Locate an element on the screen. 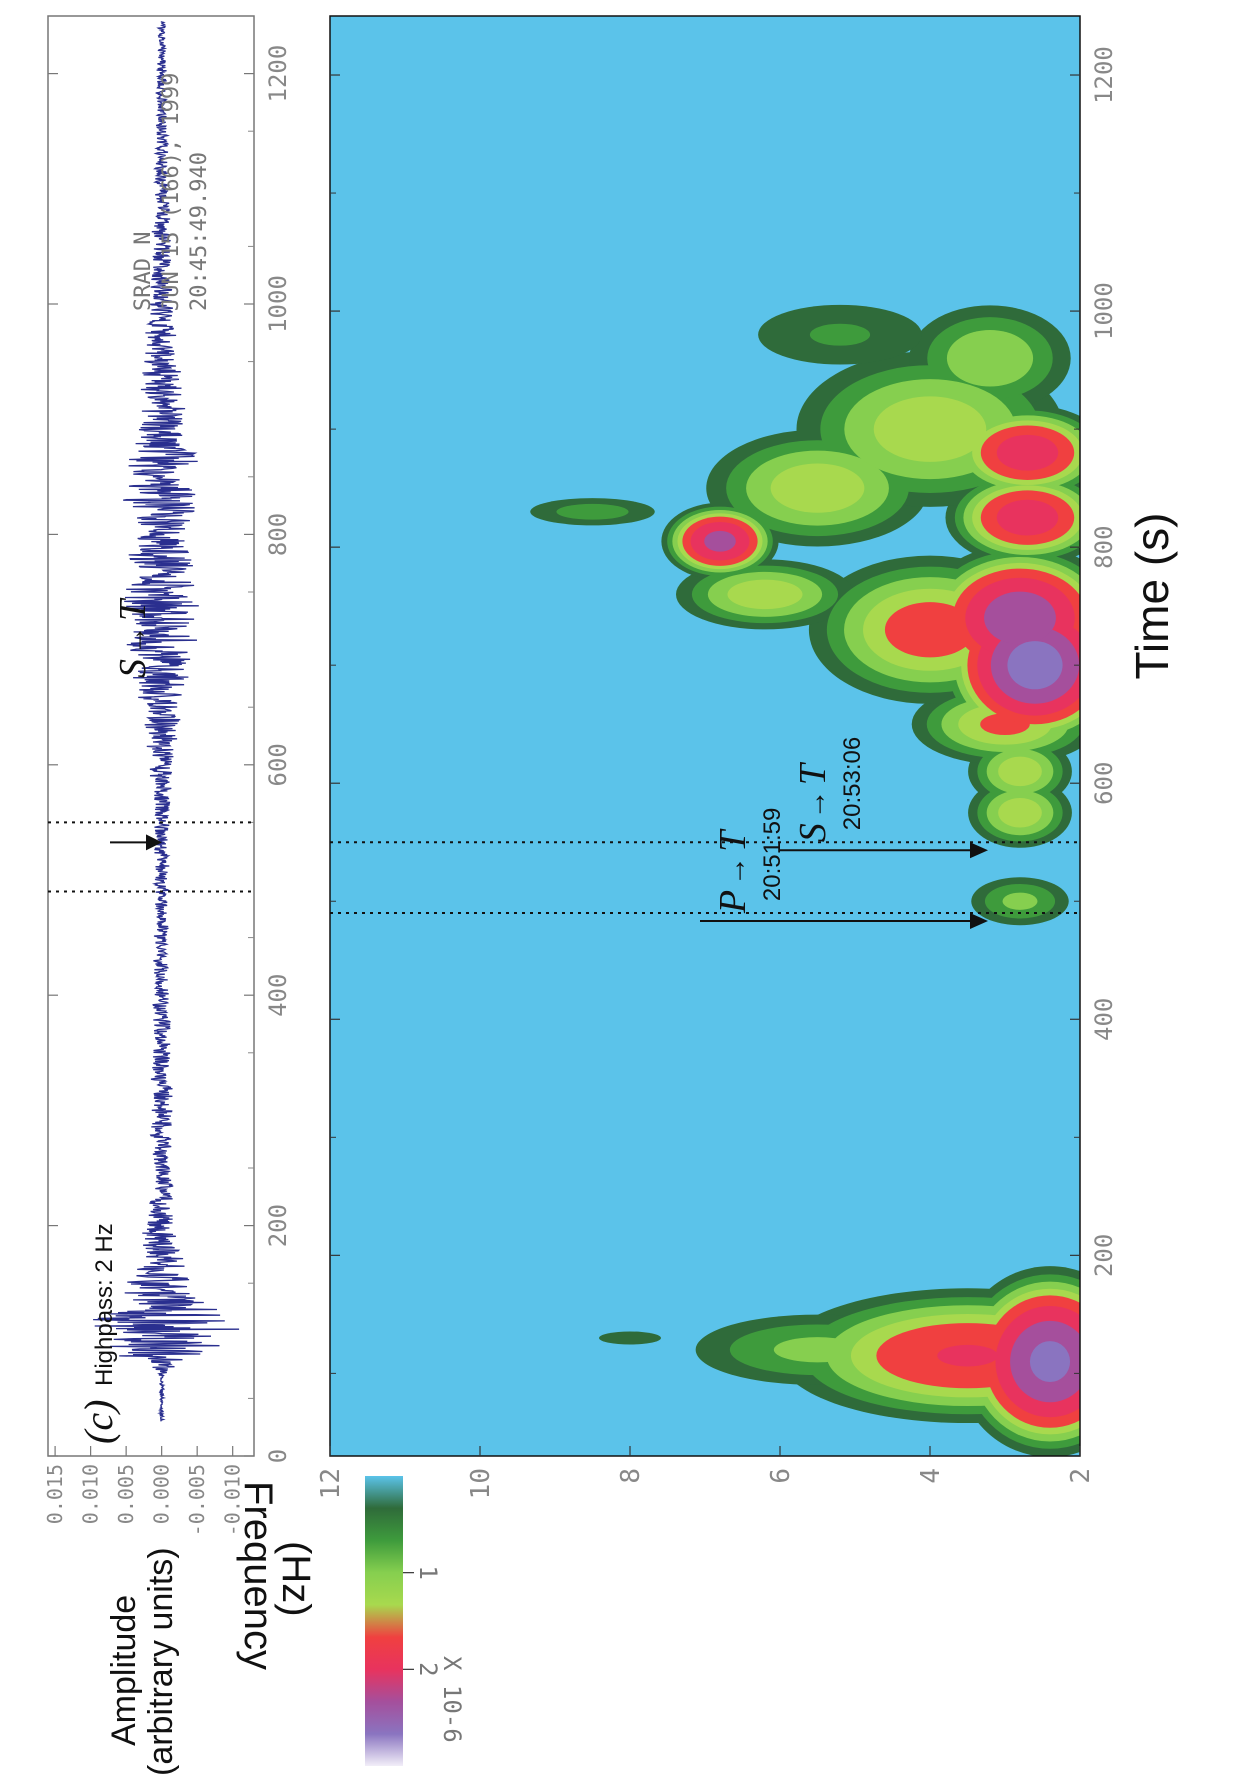 The width and height of the screenshot is (1242, 1786). spec-y-tick-label: 8 is located at coordinates (631, 1476).